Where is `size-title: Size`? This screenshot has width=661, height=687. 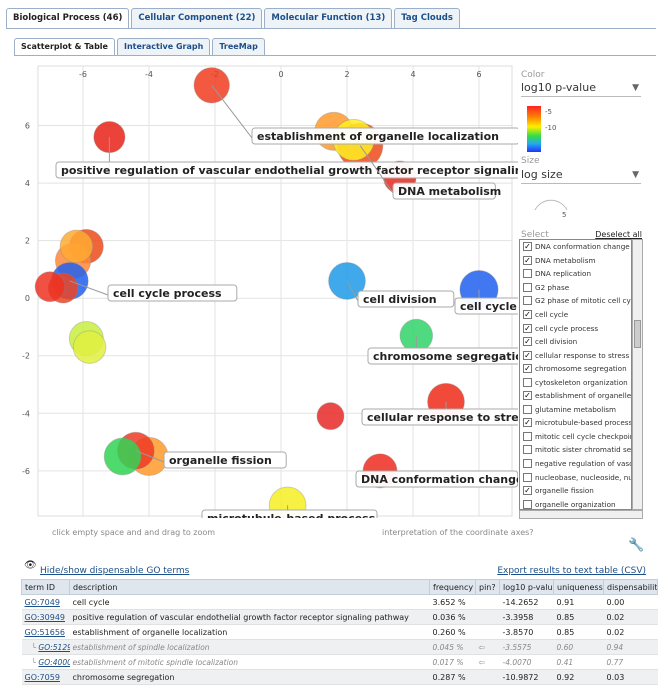
size-title: Size is located at coordinates (530, 161).